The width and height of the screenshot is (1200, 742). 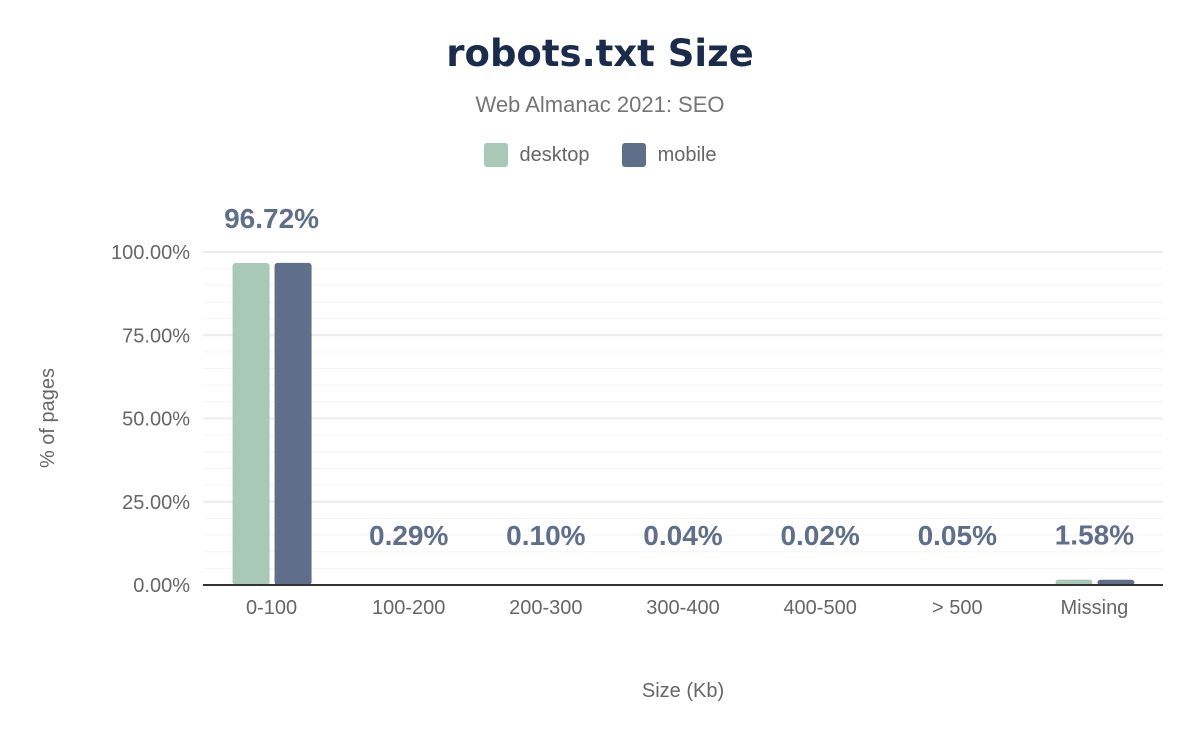 I want to click on y-tick-label: 50.00%, so click(x=156, y=420).